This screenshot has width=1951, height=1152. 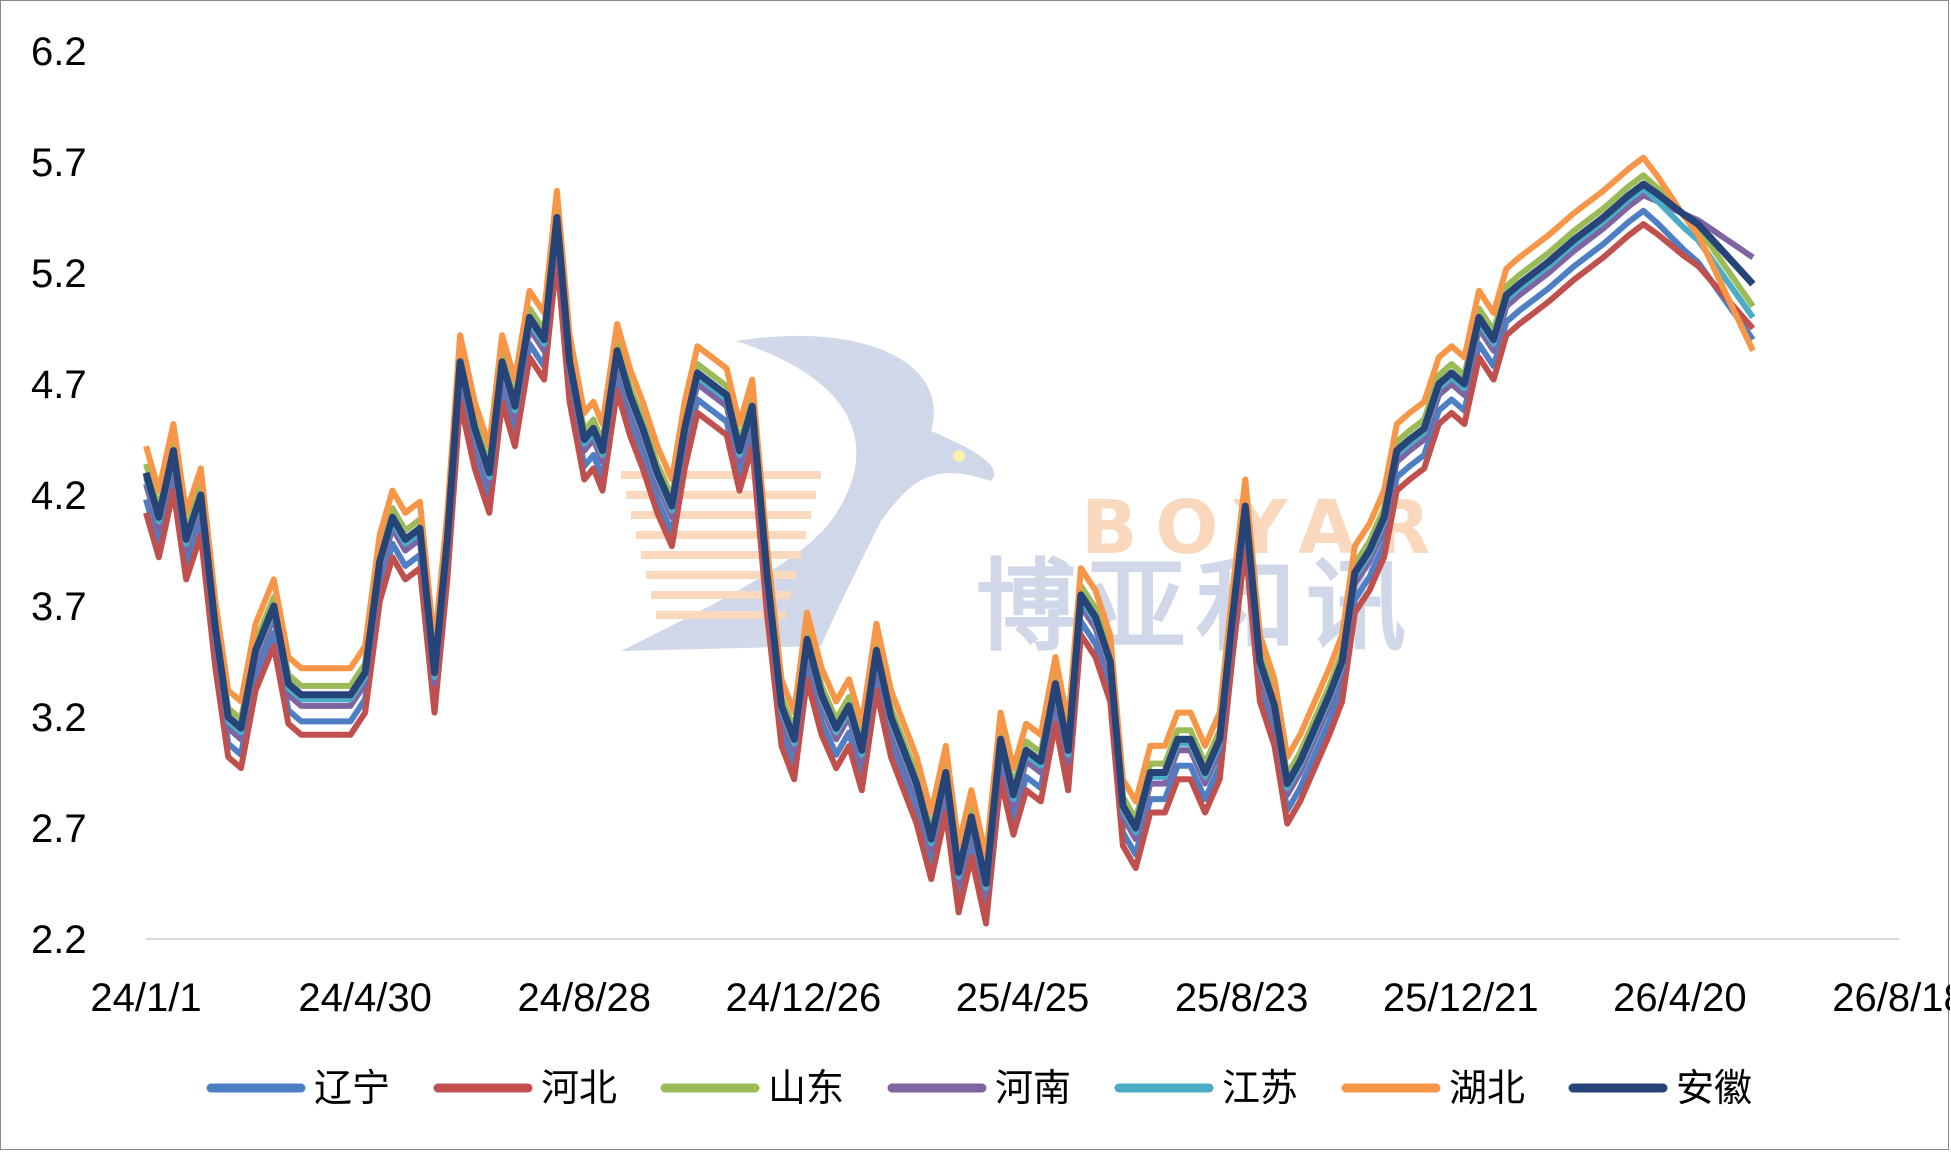 What do you see at coordinates (364, 998) in the screenshot?
I see `x-tick-label: 24/4/30` at bounding box center [364, 998].